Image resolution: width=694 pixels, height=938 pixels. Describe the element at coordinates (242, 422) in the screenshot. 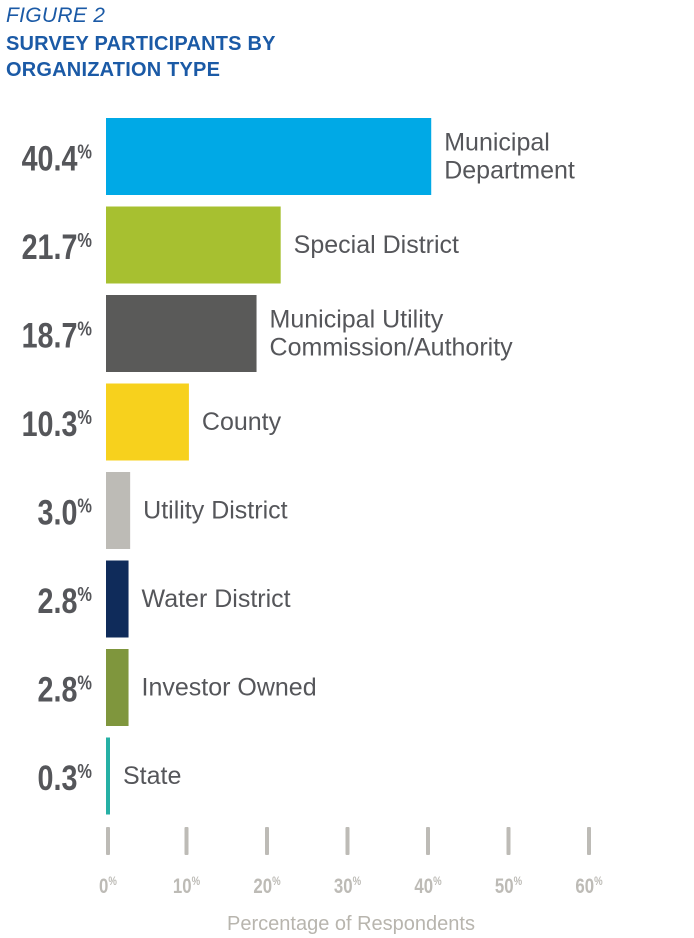

I see `category-label: County` at that location.